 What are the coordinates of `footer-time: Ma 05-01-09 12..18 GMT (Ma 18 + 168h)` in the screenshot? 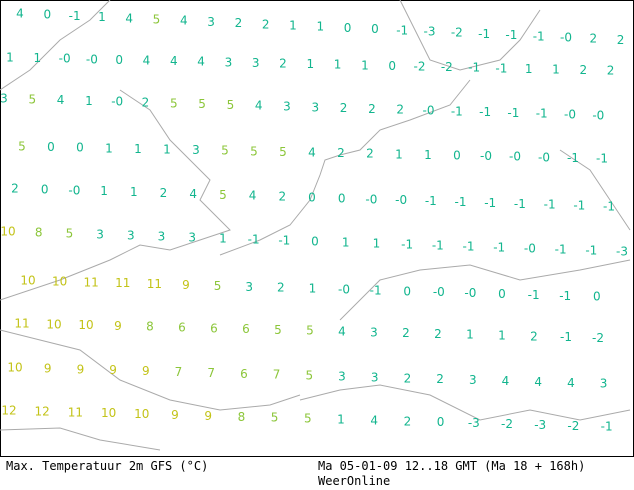 It's located at (452, 466).